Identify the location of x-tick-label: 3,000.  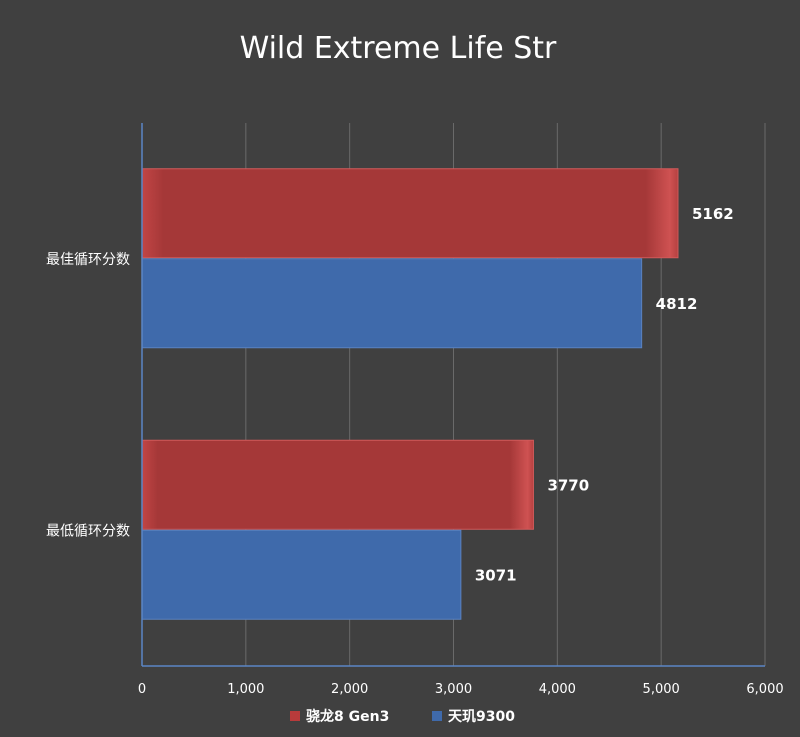
(453, 689).